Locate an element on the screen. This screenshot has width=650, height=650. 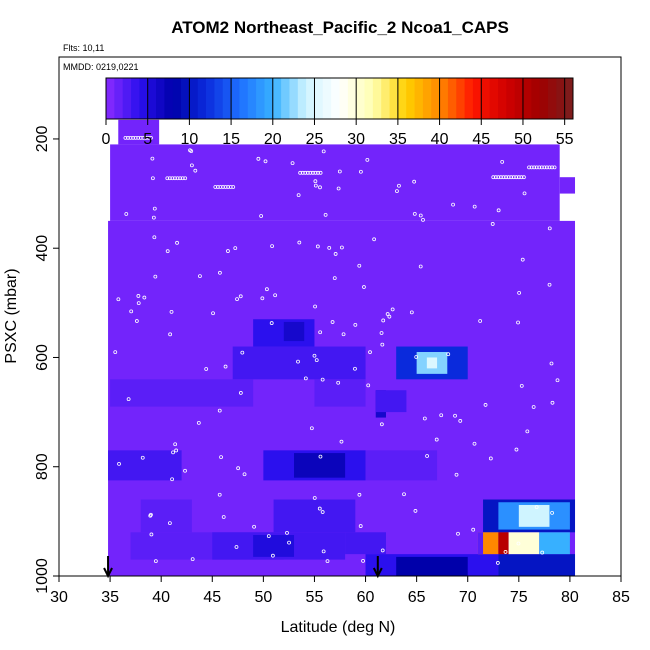
x-tick-label: 75 is located at coordinates (519, 597).